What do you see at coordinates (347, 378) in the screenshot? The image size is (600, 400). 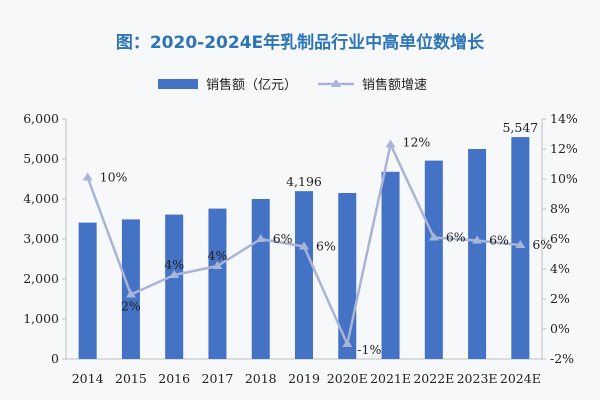 I see `x-tick-label: 2020E` at bounding box center [347, 378].